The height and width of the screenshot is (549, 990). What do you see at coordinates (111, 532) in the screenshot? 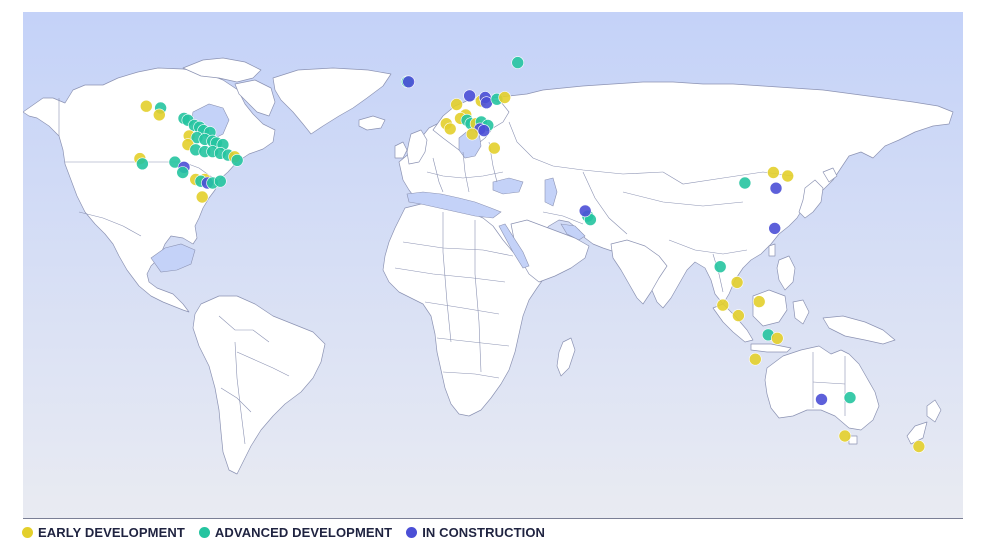
I see `legend-label-early: EARLY DEVELOPMENT` at bounding box center [111, 532].